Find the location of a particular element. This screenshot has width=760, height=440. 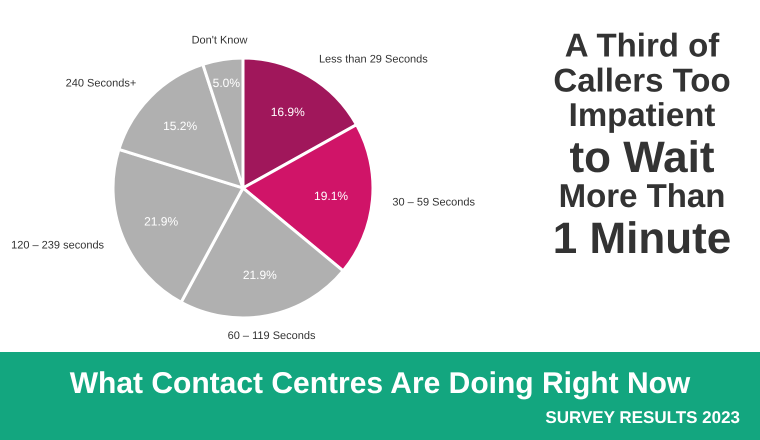

slice-label: 30 – 59 Seconds is located at coordinates (434, 202).